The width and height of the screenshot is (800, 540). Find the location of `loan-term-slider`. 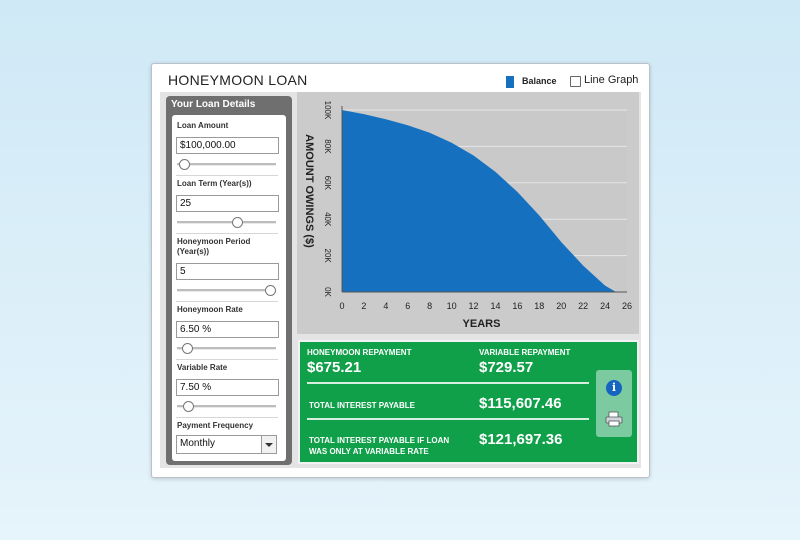

loan-term-slider is located at coordinates (226, 222).